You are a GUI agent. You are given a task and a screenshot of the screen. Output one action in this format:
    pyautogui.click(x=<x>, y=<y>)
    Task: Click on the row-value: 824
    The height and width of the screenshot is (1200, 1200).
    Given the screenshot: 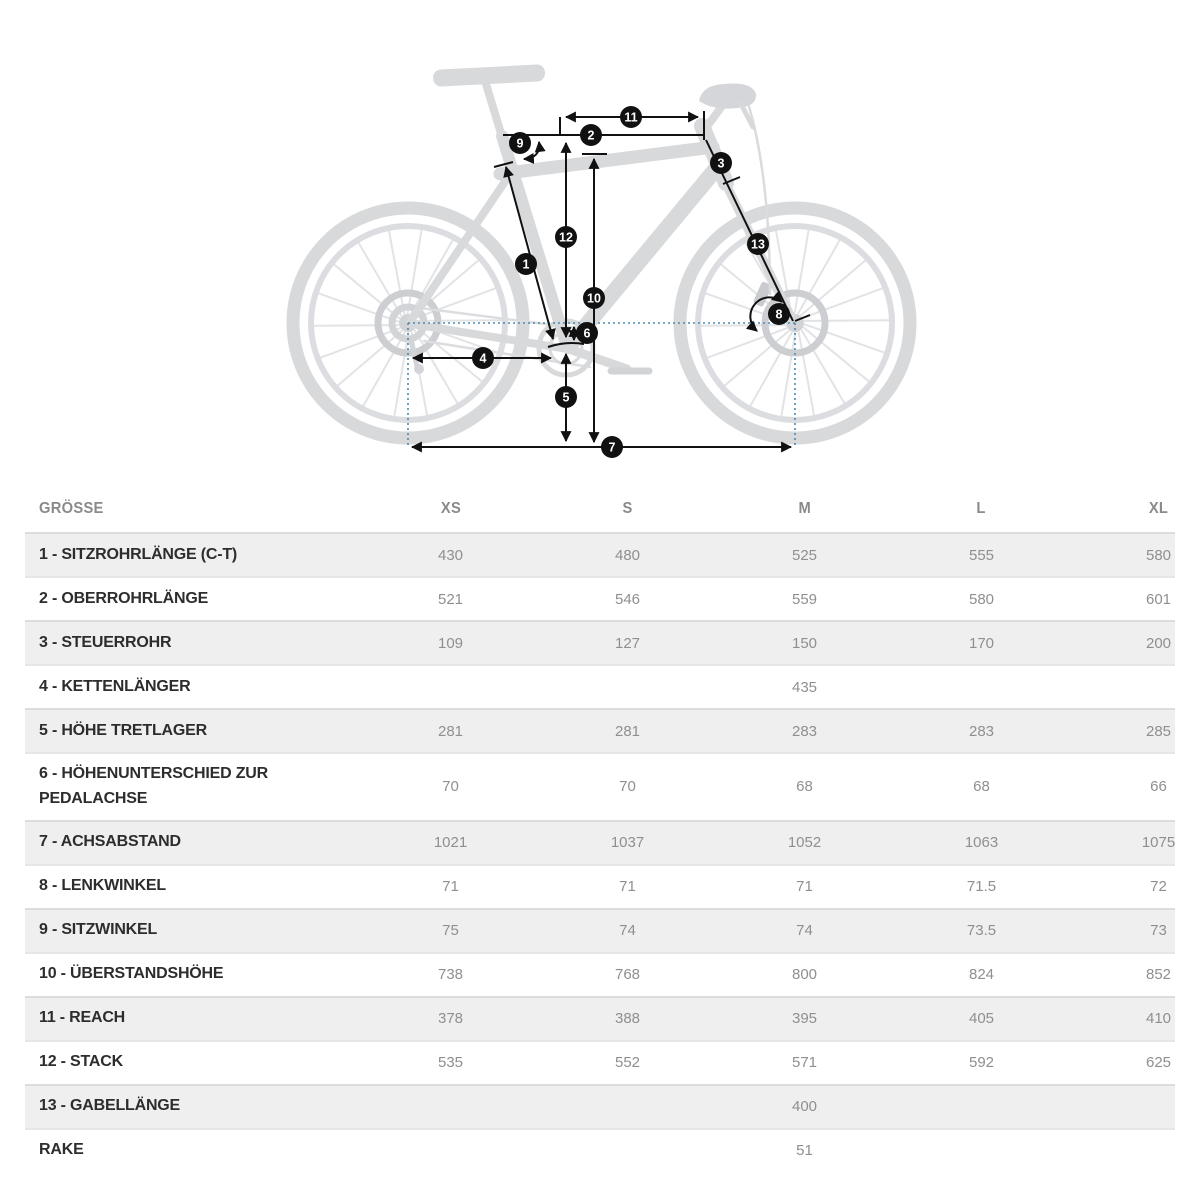 What is the action you would take?
    pyautogui.click(x=981, y=975)
    